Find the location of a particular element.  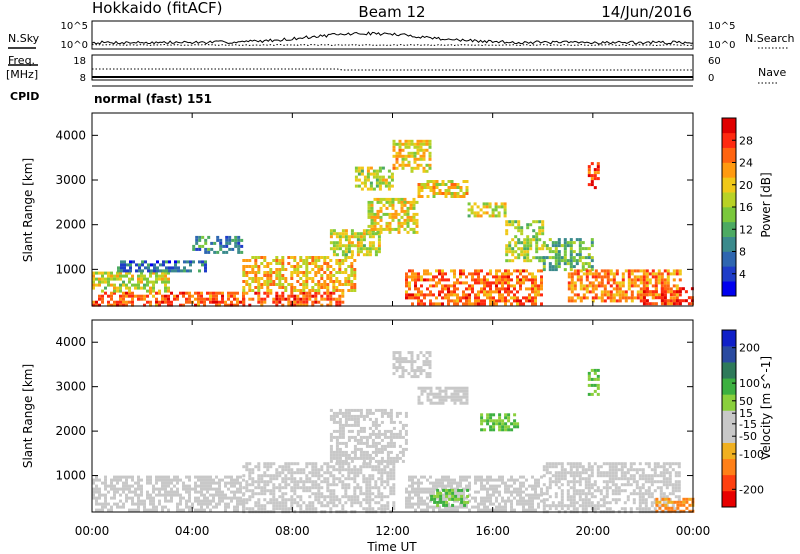

time-axis-label: Time UT is located at coordinates (391, 547).